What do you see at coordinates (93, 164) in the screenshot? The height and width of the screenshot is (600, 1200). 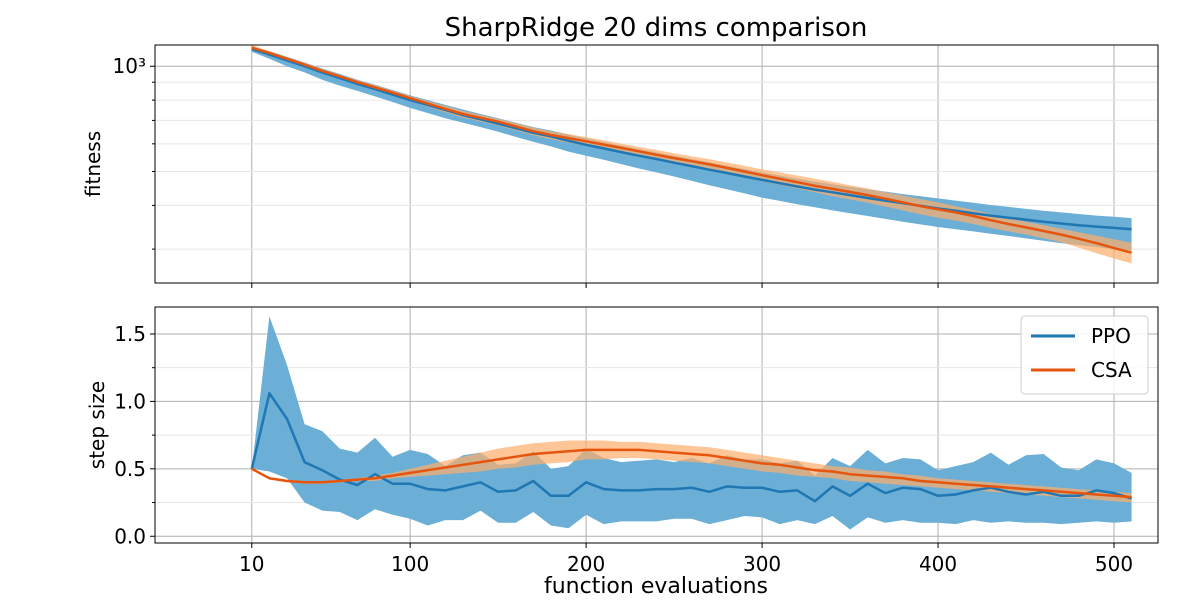 I see `fitness-axis-label: fitness` at bounding box center [93, 164].